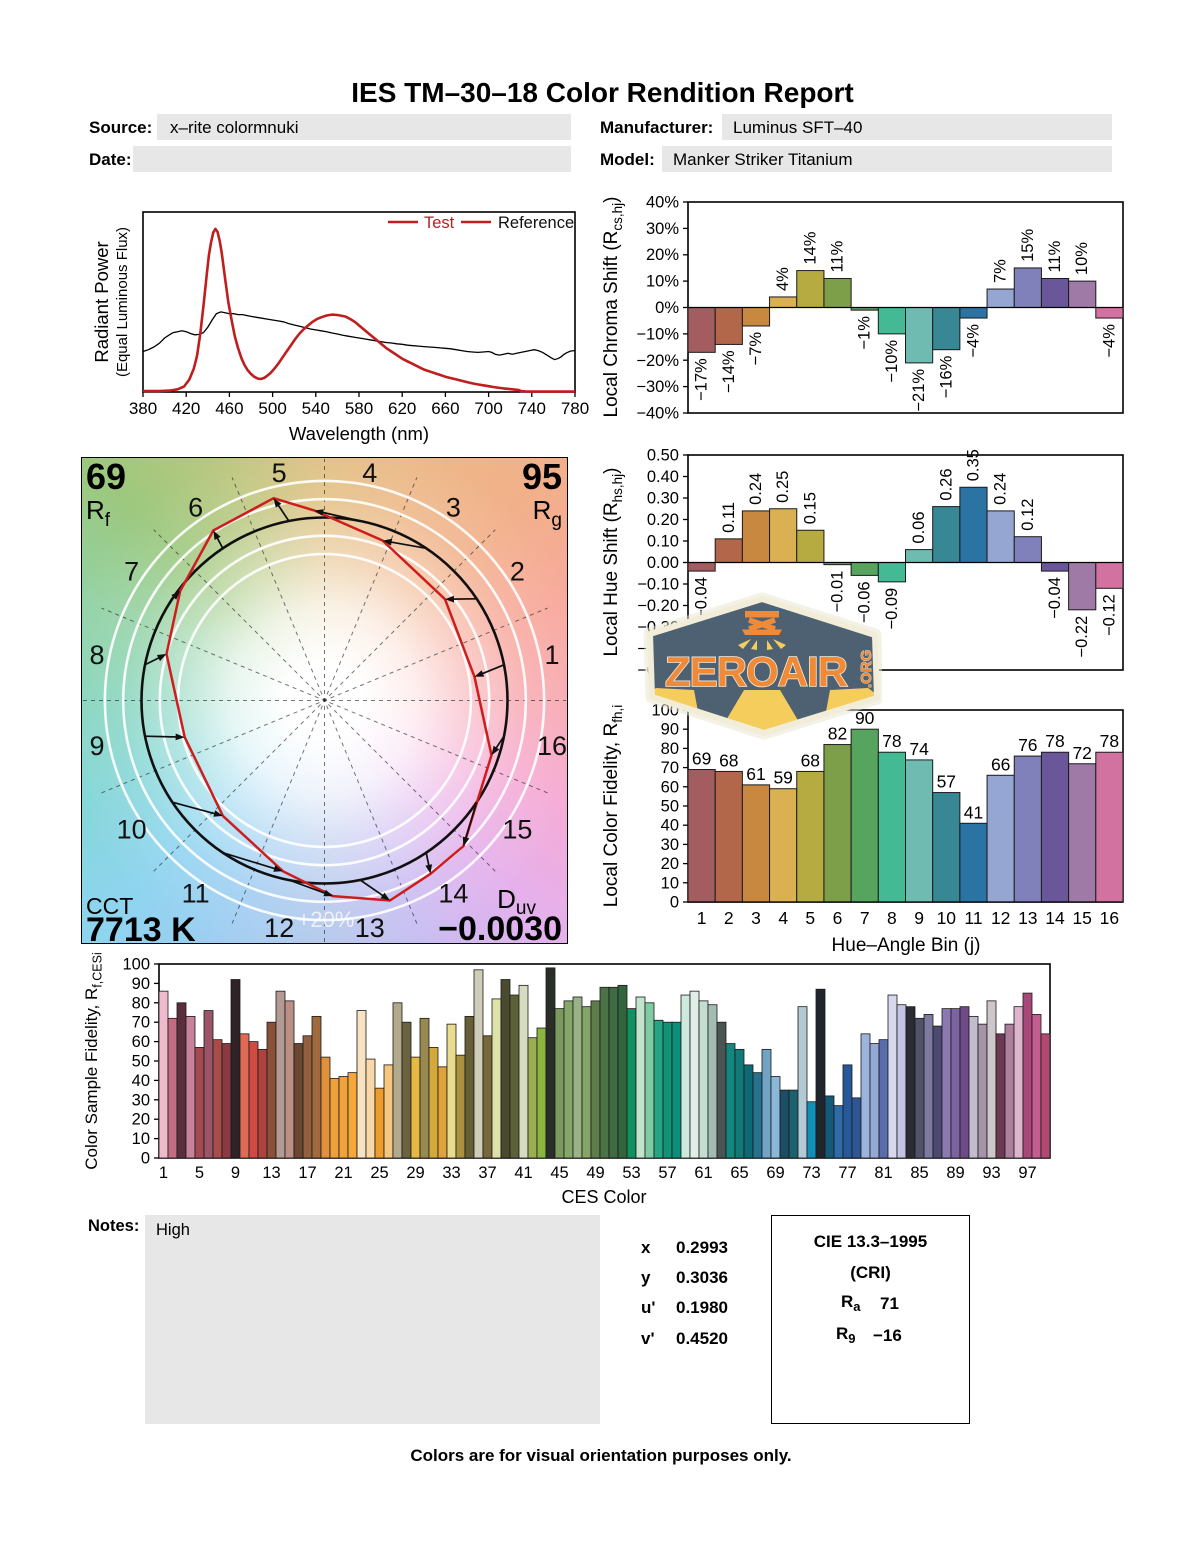 This screenshot has width=1200, height=1550. Describe the element at coordinates (613, 806) in the screenshot. I see `svg-text: Local Color Fidelity, Rfh,i` at that location.